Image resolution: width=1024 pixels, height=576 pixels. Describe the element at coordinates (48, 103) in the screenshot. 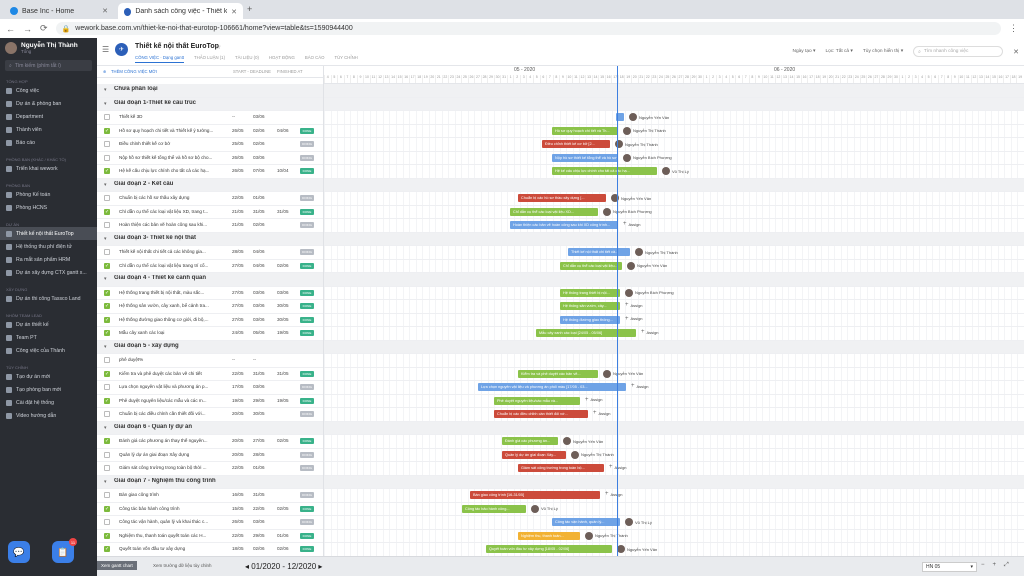

I see `sidebar-item: Dự án & phòng ban` at that location.